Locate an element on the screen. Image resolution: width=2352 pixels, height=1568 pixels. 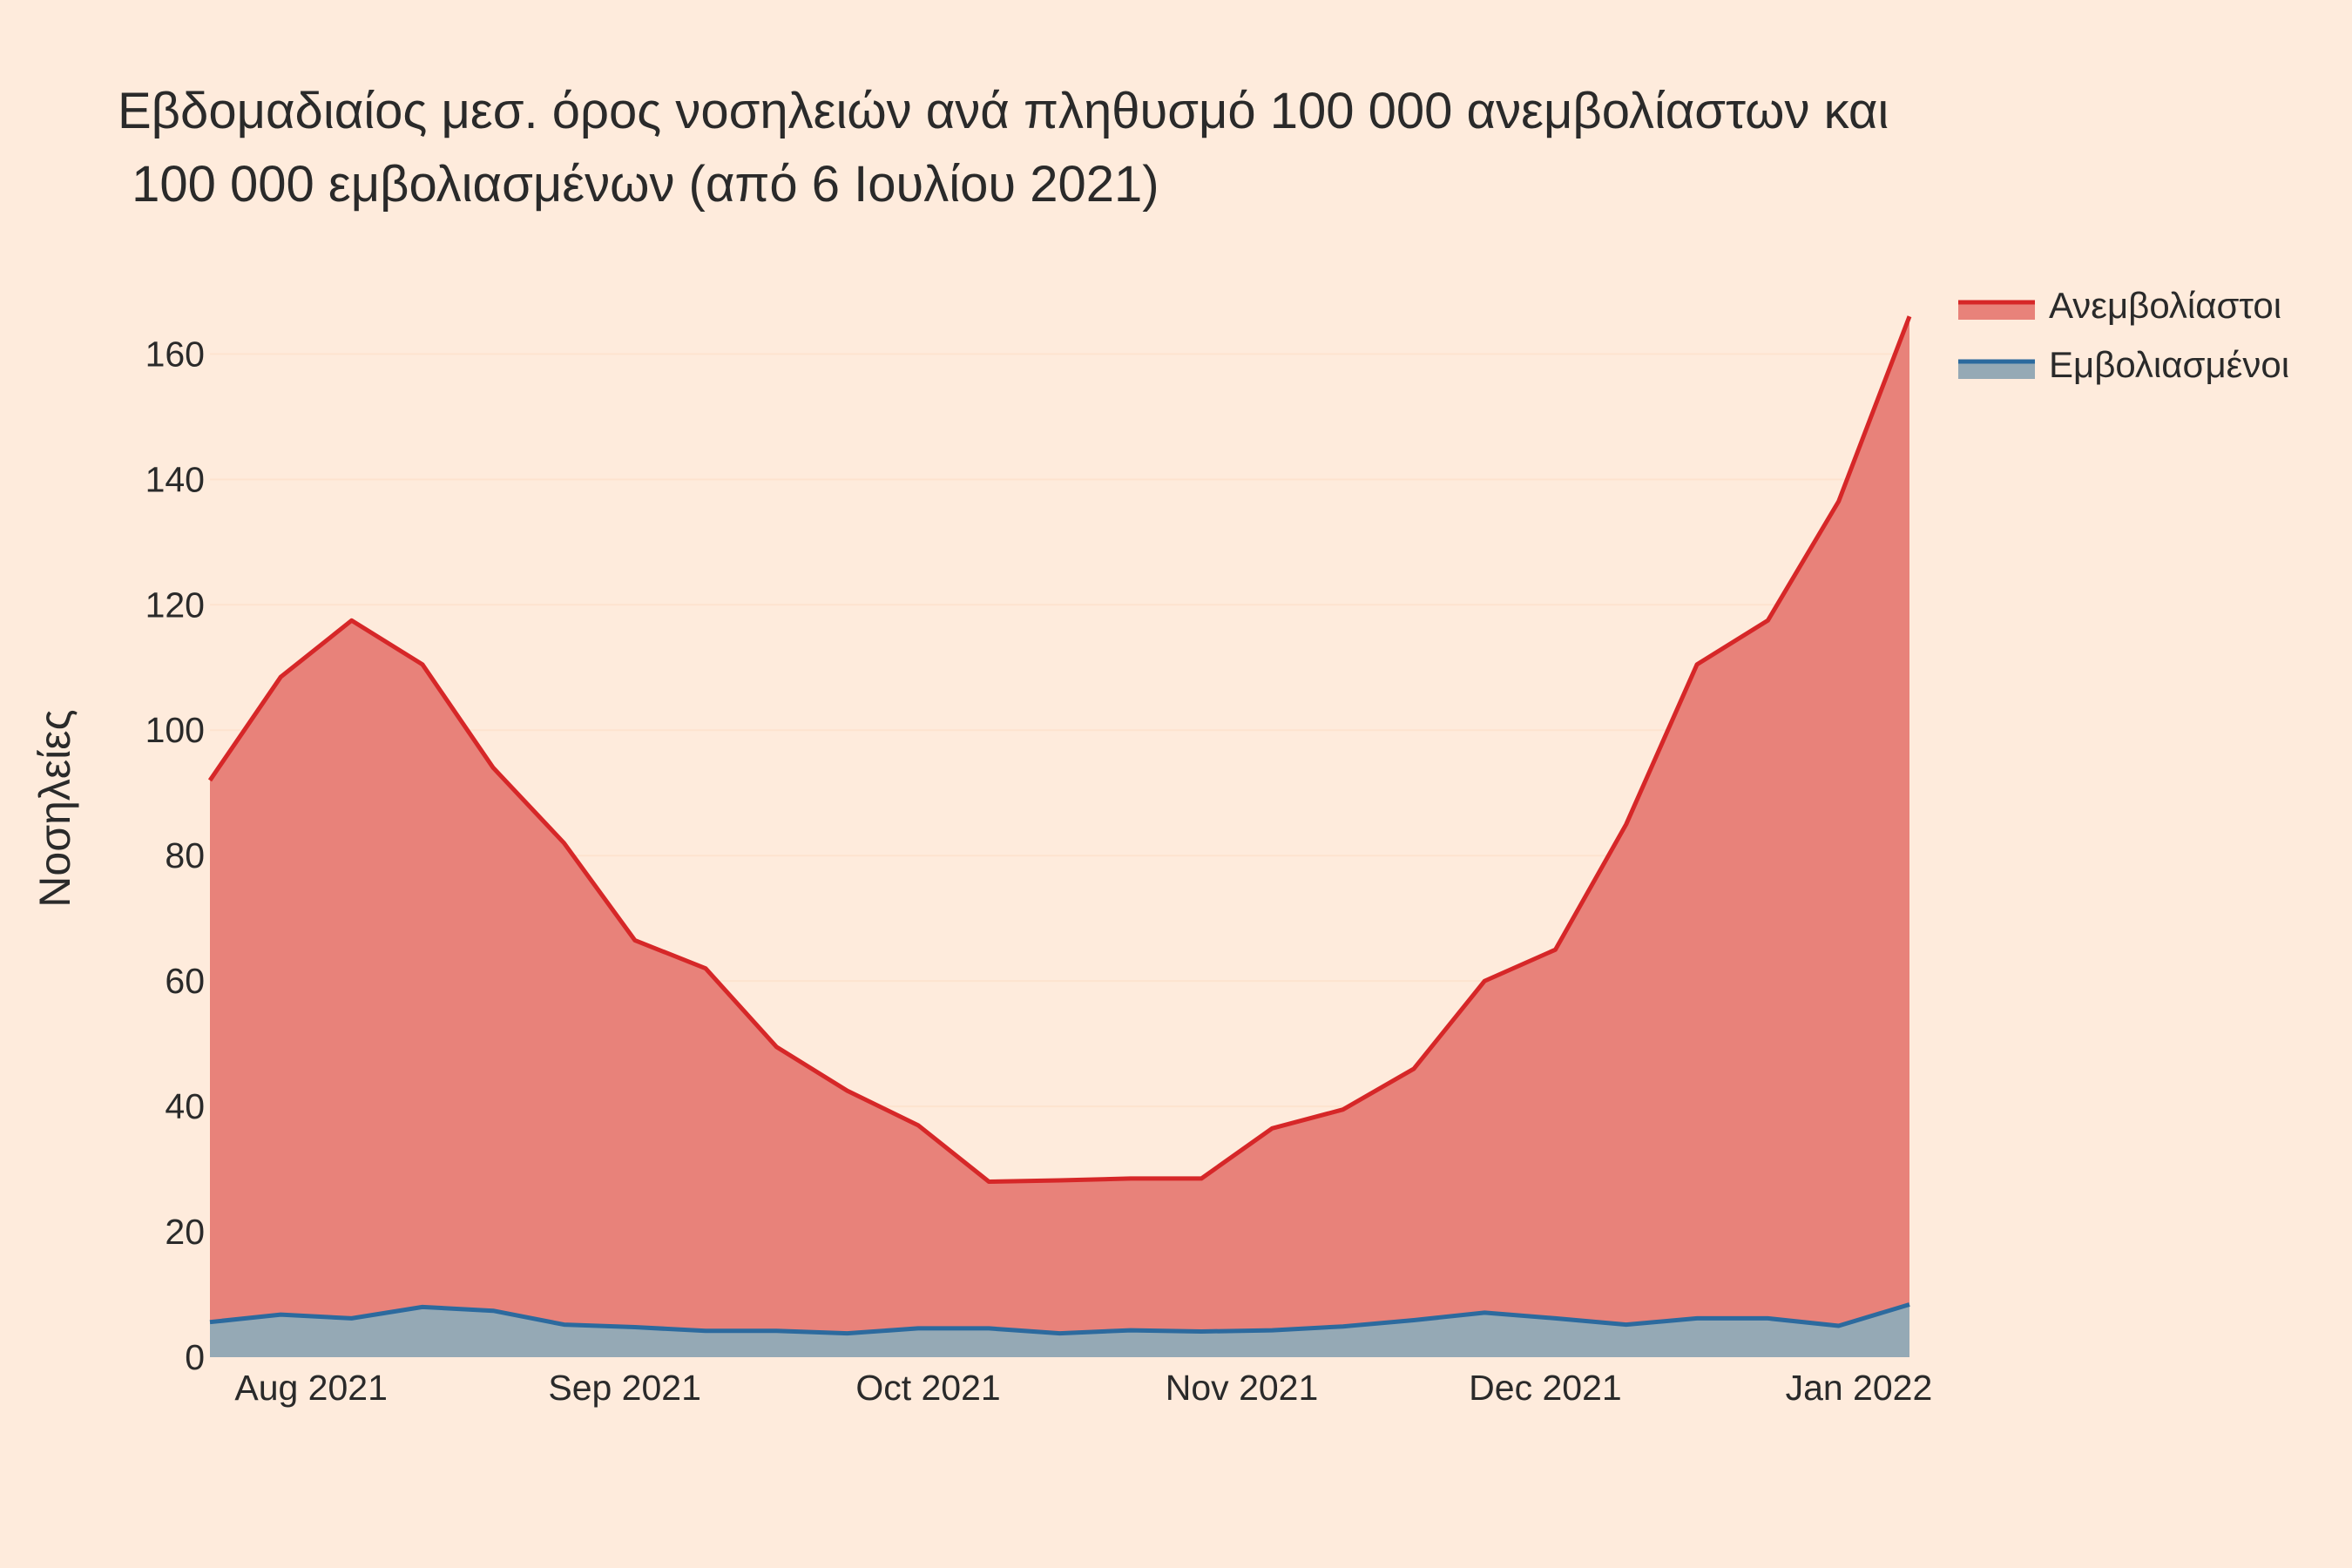
legend-label: Ανεμβολίαστοι is located at coordinates (2165, 305).